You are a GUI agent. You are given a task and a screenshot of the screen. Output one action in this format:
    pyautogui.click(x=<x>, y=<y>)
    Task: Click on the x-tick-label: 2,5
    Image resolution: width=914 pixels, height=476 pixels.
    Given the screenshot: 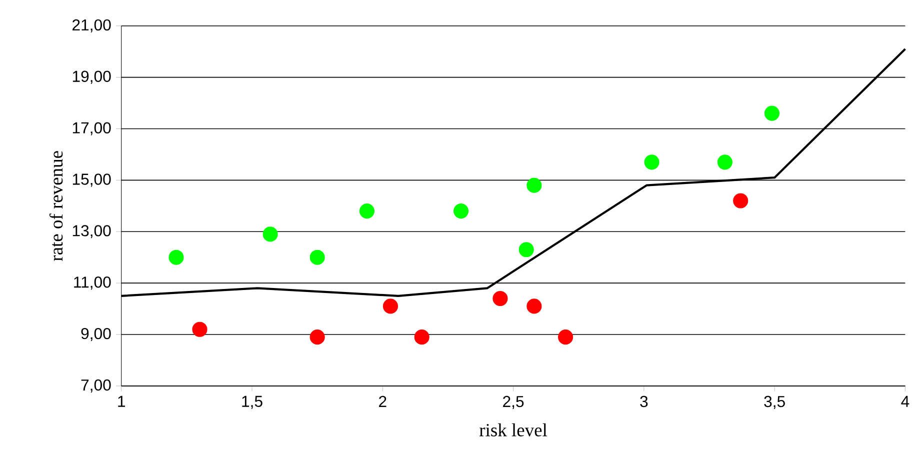 What is the action you would take?
    pyautogui.click(x=513, y=402)
    